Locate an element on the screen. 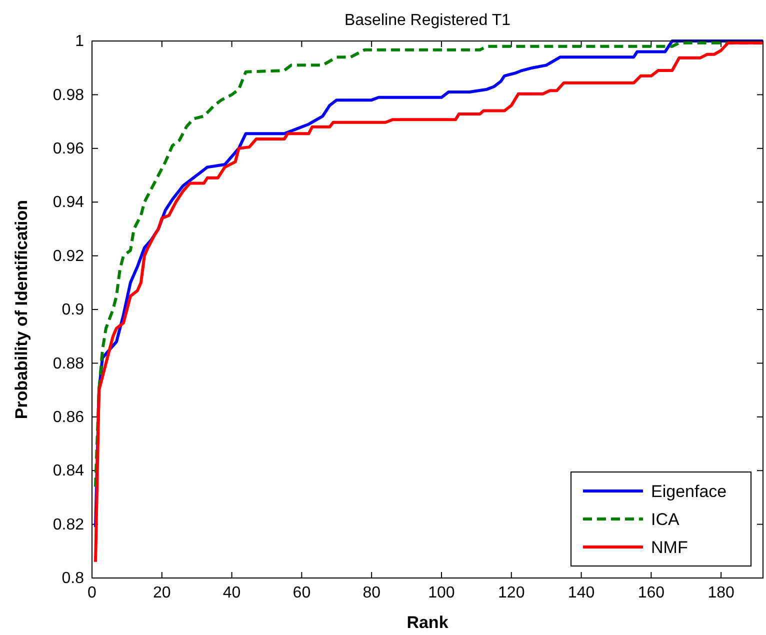  y-tick-label: 0.88 is located at coordinates (68, 363).